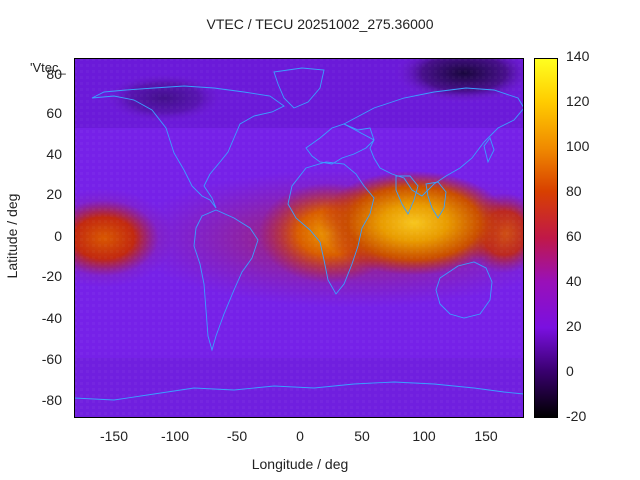 The height and width of the screenshot is (480, 640). What do you see at coordinates (464, 290) in the screenshot?
I see `coast-australia` at bounding box center [464, 290].